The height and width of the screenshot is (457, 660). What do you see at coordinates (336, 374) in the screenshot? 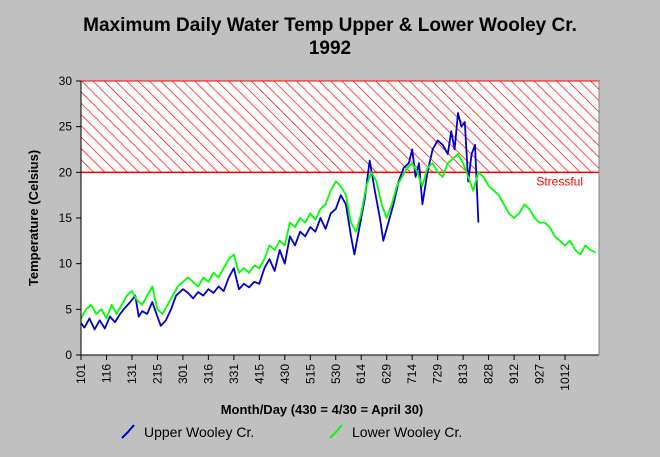
I see `x-tick-label: 530` at bounding box center [336, 374].